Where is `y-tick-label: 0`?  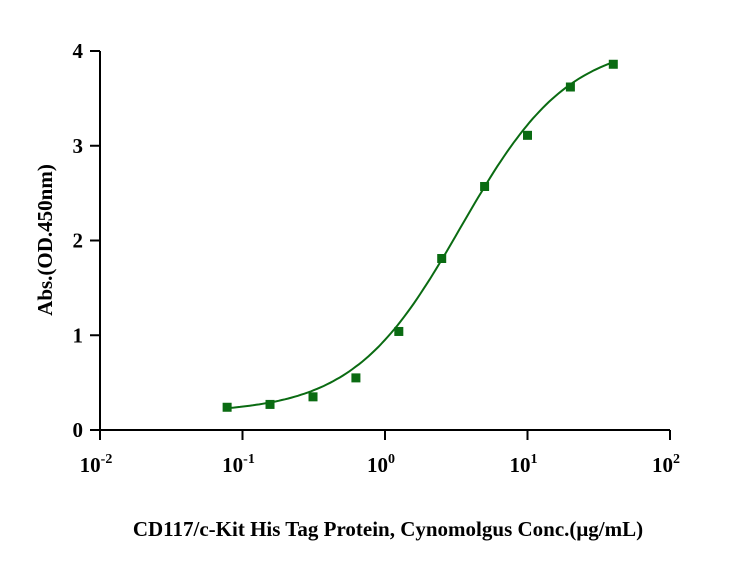
y-tick-label: 0 is located at coordinates (78, 430).